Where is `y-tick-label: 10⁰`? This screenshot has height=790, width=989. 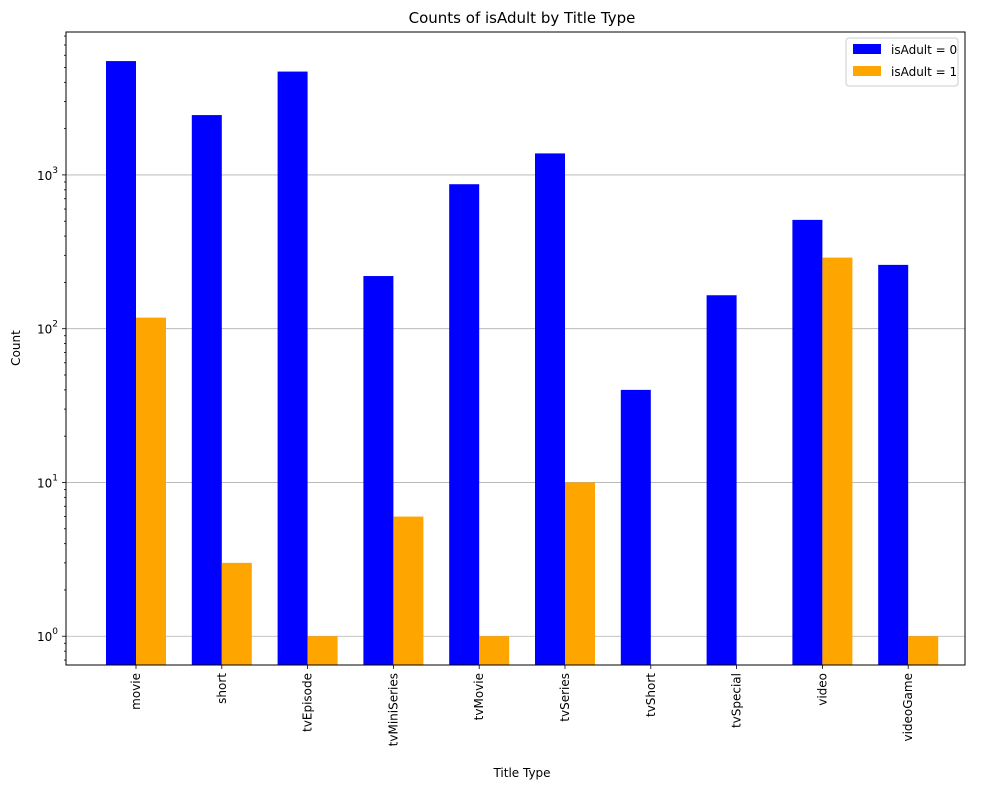 y-tick-label: 10⁰ is located at coordinates (47, 635).